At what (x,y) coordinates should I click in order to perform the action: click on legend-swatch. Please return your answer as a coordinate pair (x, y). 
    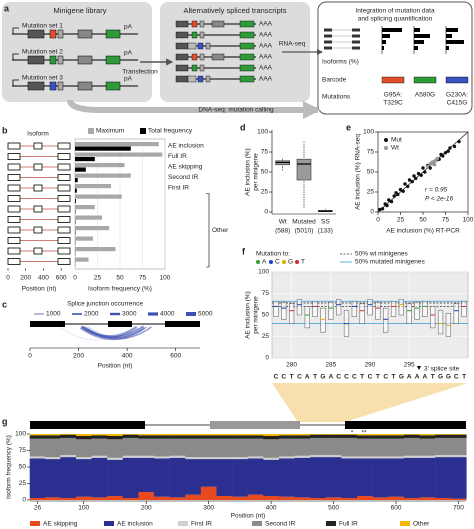
    Looking at the image, I should click on (35, 523).